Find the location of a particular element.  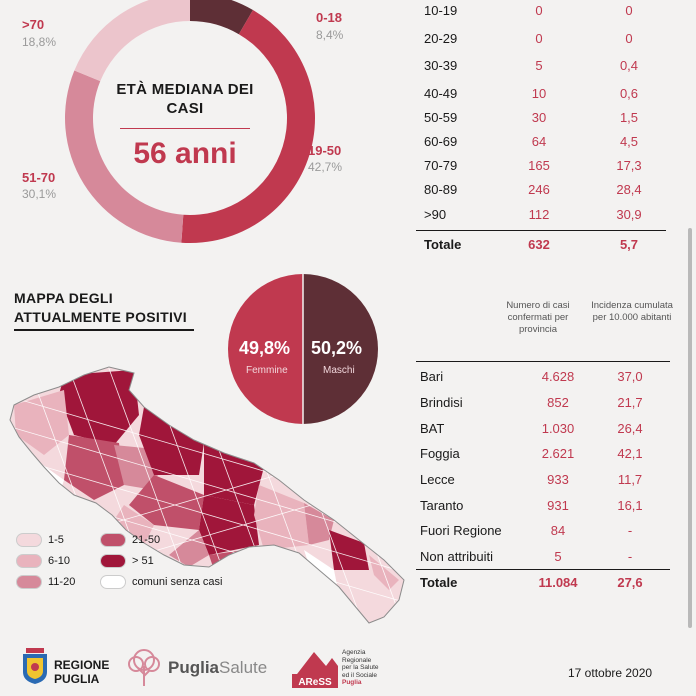

province-rate: 11,7 is located at coordinates (630, 479).